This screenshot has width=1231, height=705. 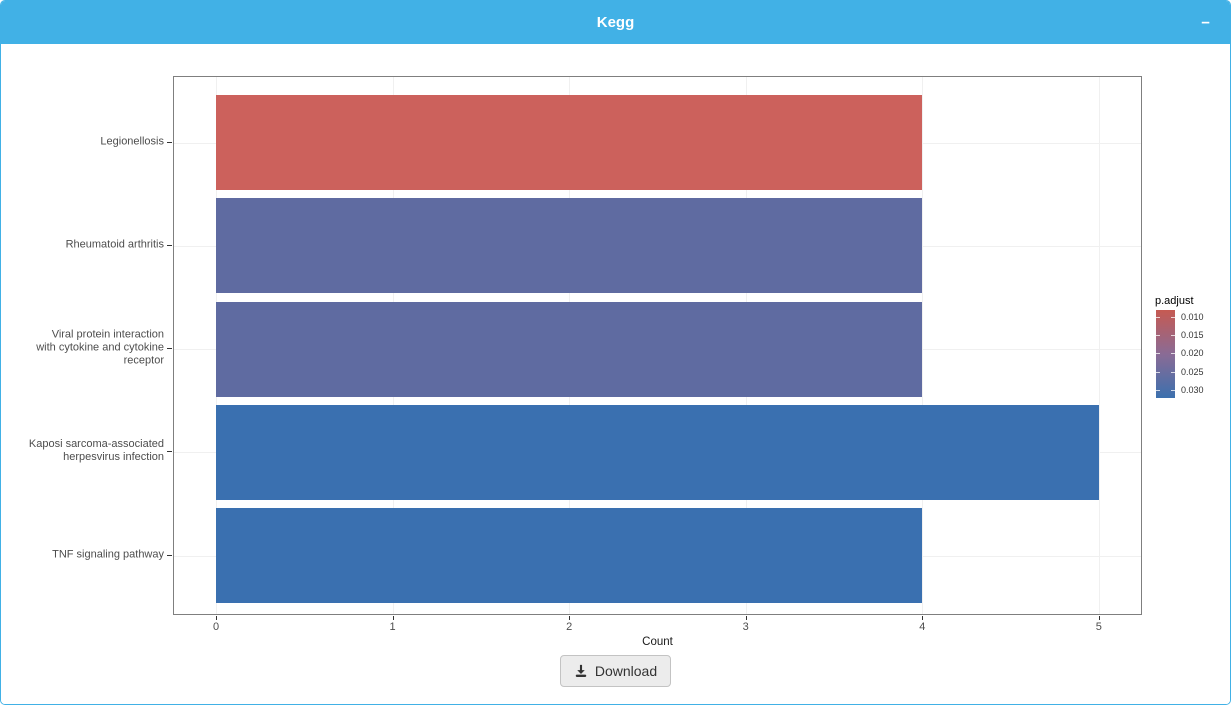 What do you see at coordinates (1174, 301) in the screenshot?
I see `legend-title: p.adjust` at bounding box center [1174, 301].